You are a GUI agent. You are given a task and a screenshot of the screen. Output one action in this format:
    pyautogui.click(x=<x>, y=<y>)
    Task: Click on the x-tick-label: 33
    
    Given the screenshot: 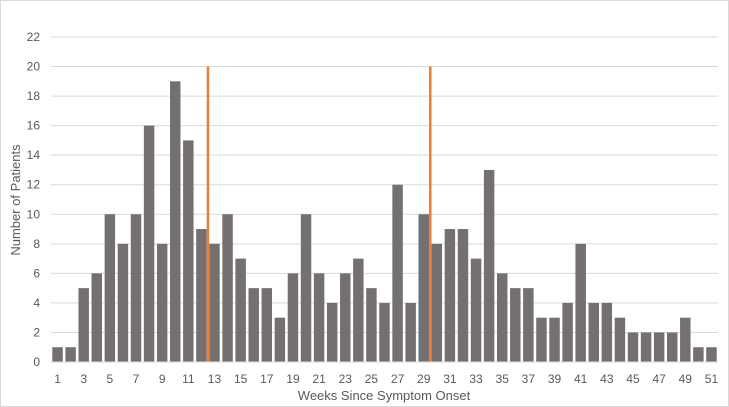 What is the action you would take?
    pyautogui.click(x=476, y=379)
    